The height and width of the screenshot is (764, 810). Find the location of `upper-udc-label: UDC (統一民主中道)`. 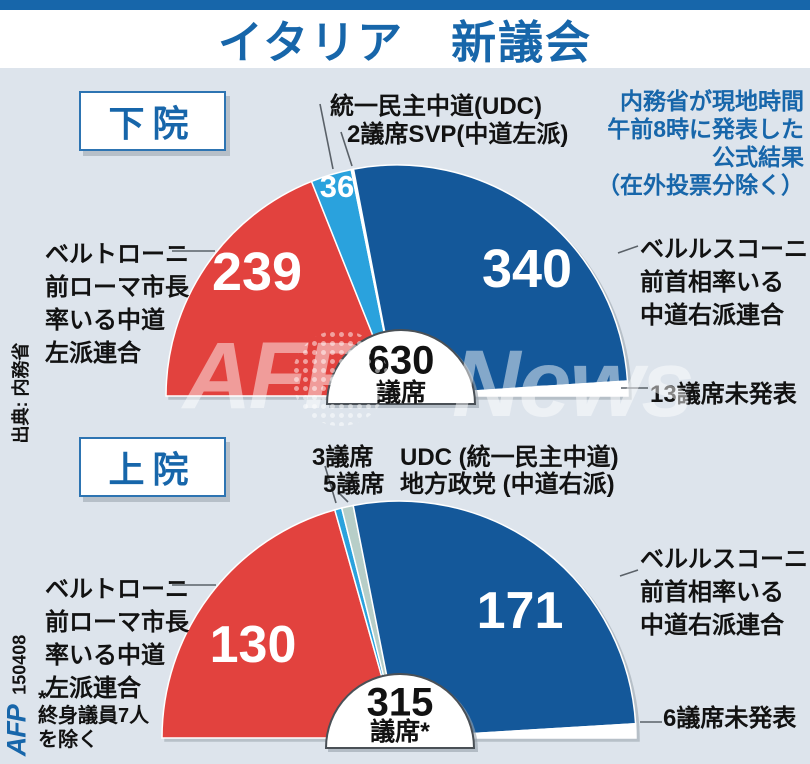

upper-udc-label: UDC (統一民主中道) is located at coordinates (509, 457).